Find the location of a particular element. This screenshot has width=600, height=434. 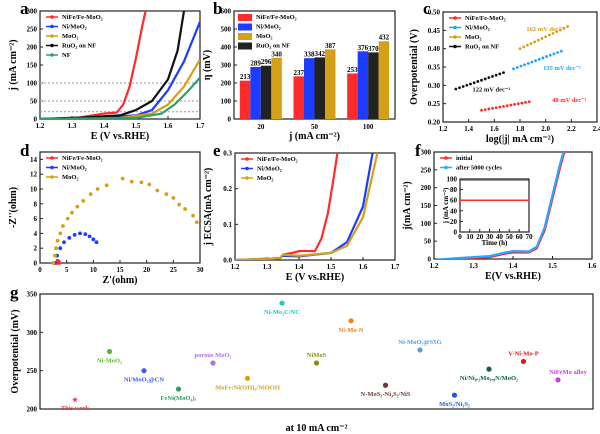

y-tick-label: 60 is located at coordinates (454, 201).